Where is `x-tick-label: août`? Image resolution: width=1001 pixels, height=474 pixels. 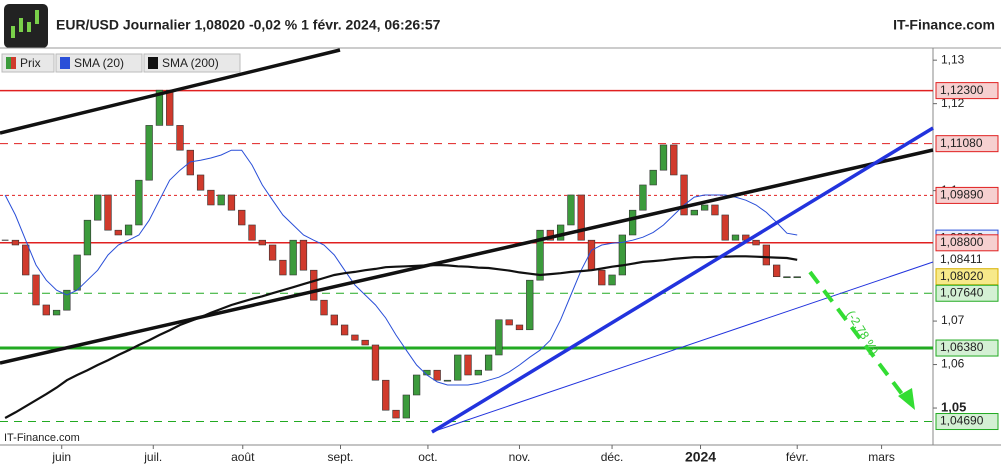
x-tick-label: août is located at coordinates (243, 457).